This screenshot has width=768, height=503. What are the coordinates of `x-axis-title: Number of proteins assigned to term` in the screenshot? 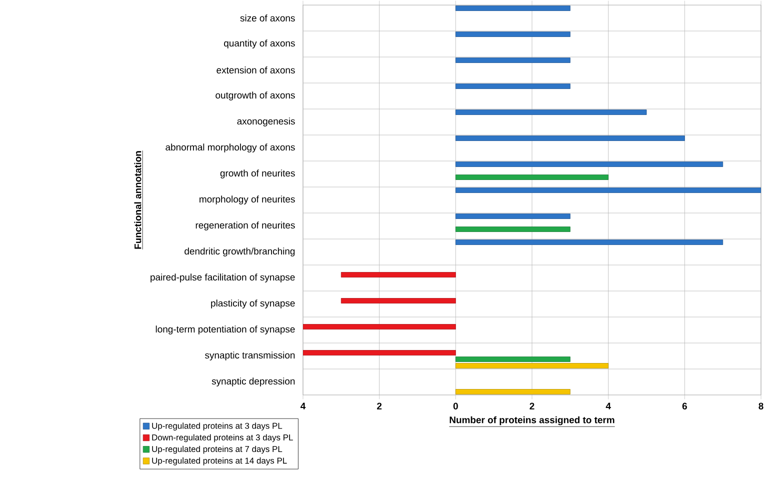 It's located at (532, 421).